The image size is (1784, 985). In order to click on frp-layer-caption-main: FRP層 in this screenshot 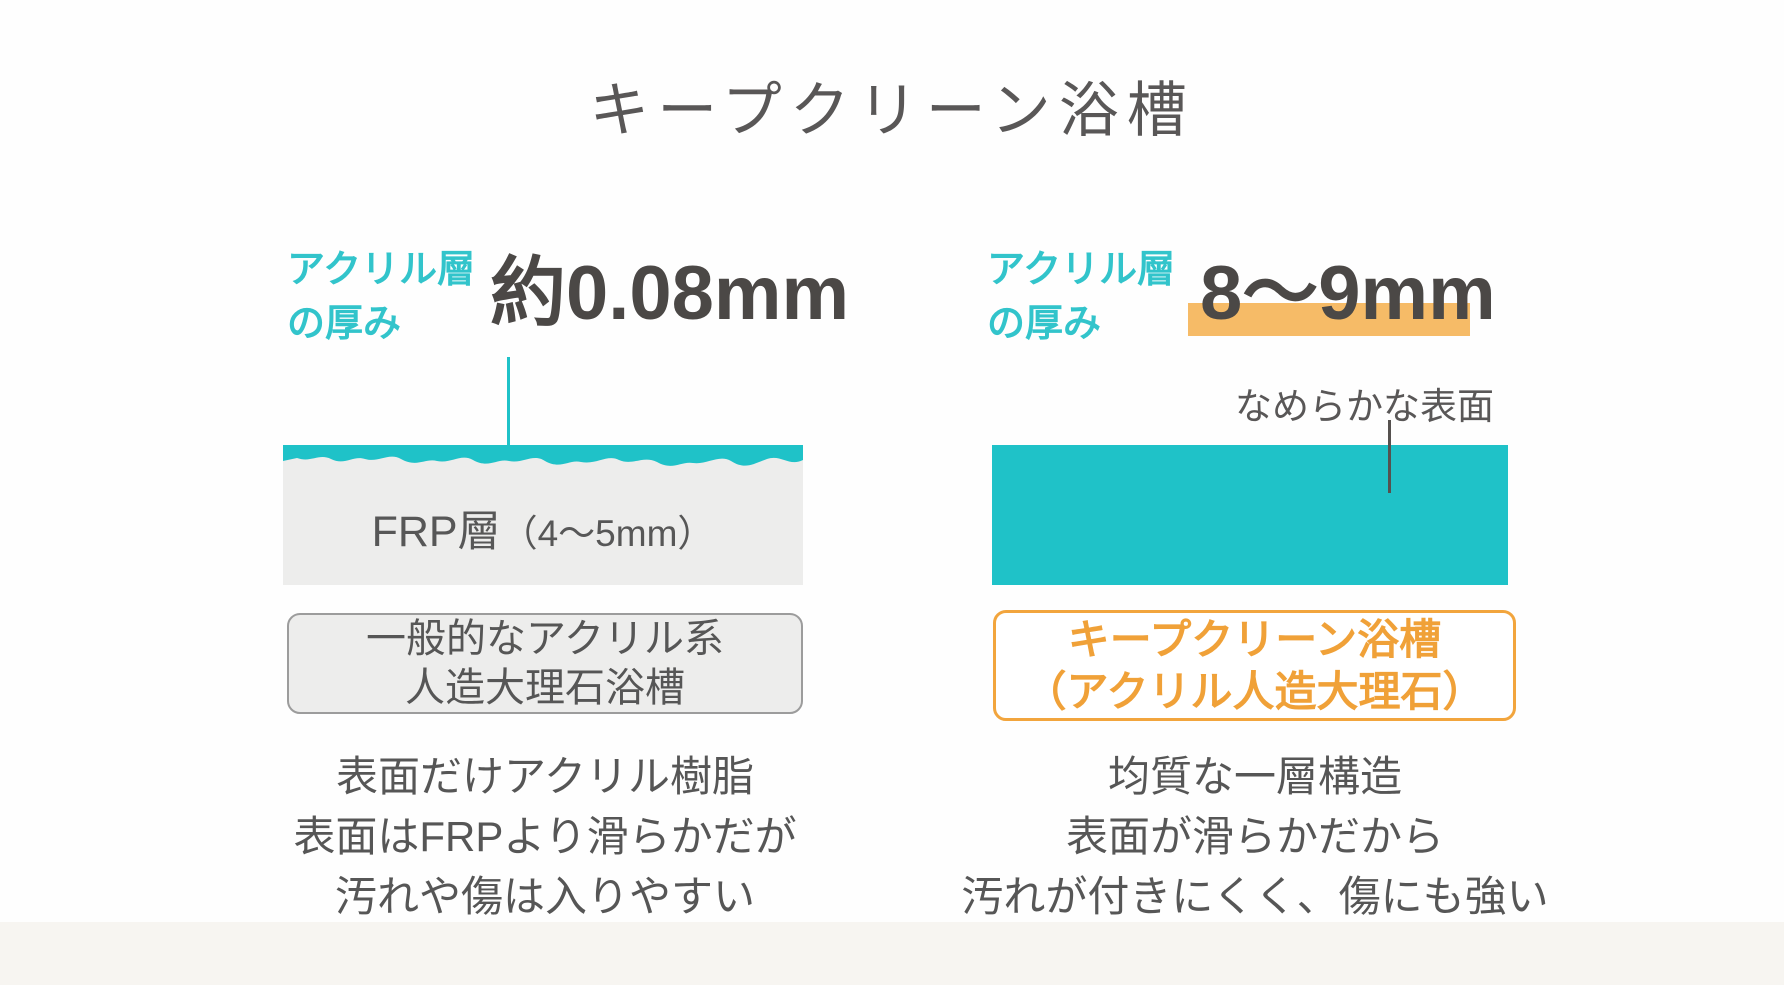, I will do `click(436, 532)`.